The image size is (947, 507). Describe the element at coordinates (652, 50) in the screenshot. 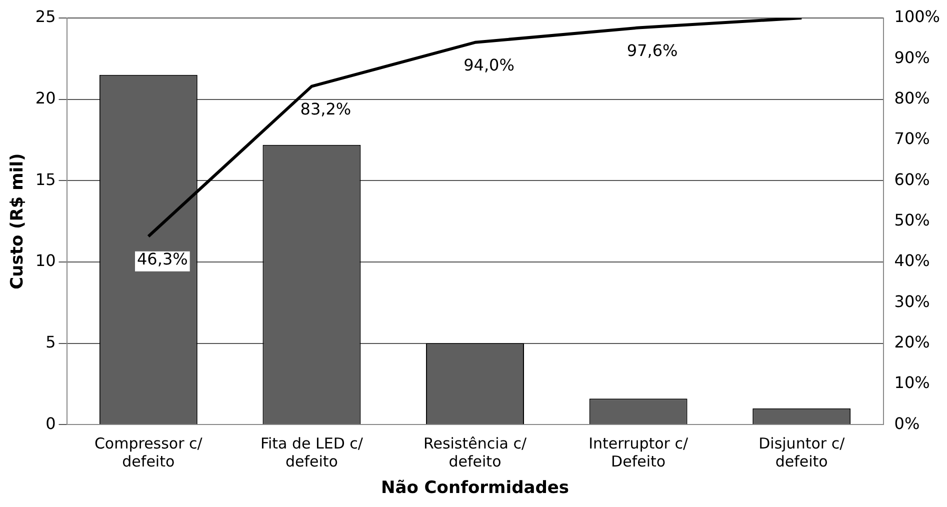

I see `data-label: 97,6%` at that location.